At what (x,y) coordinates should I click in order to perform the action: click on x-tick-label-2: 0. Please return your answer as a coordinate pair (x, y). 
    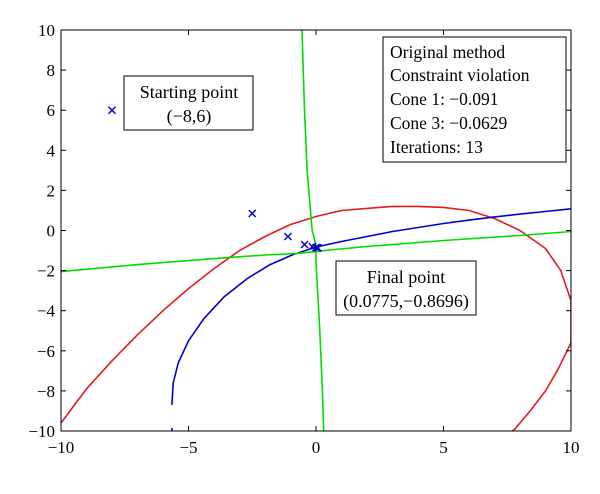
    Looking at the image, I should click on (316, 447).